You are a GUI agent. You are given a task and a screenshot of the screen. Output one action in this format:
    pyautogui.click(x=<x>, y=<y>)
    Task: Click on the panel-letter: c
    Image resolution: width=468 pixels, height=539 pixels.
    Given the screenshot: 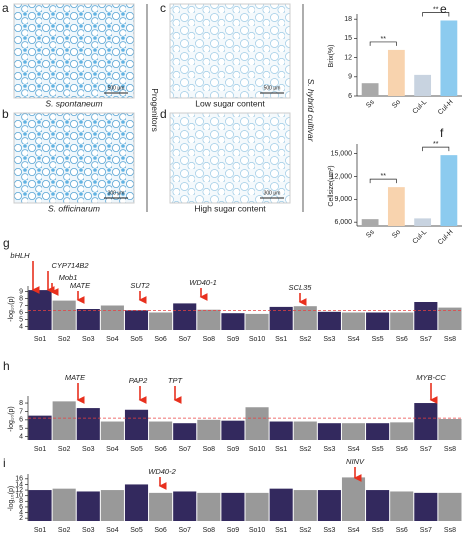 What is the action you would take?
    pyautogui.click(x=163, y=8)
    